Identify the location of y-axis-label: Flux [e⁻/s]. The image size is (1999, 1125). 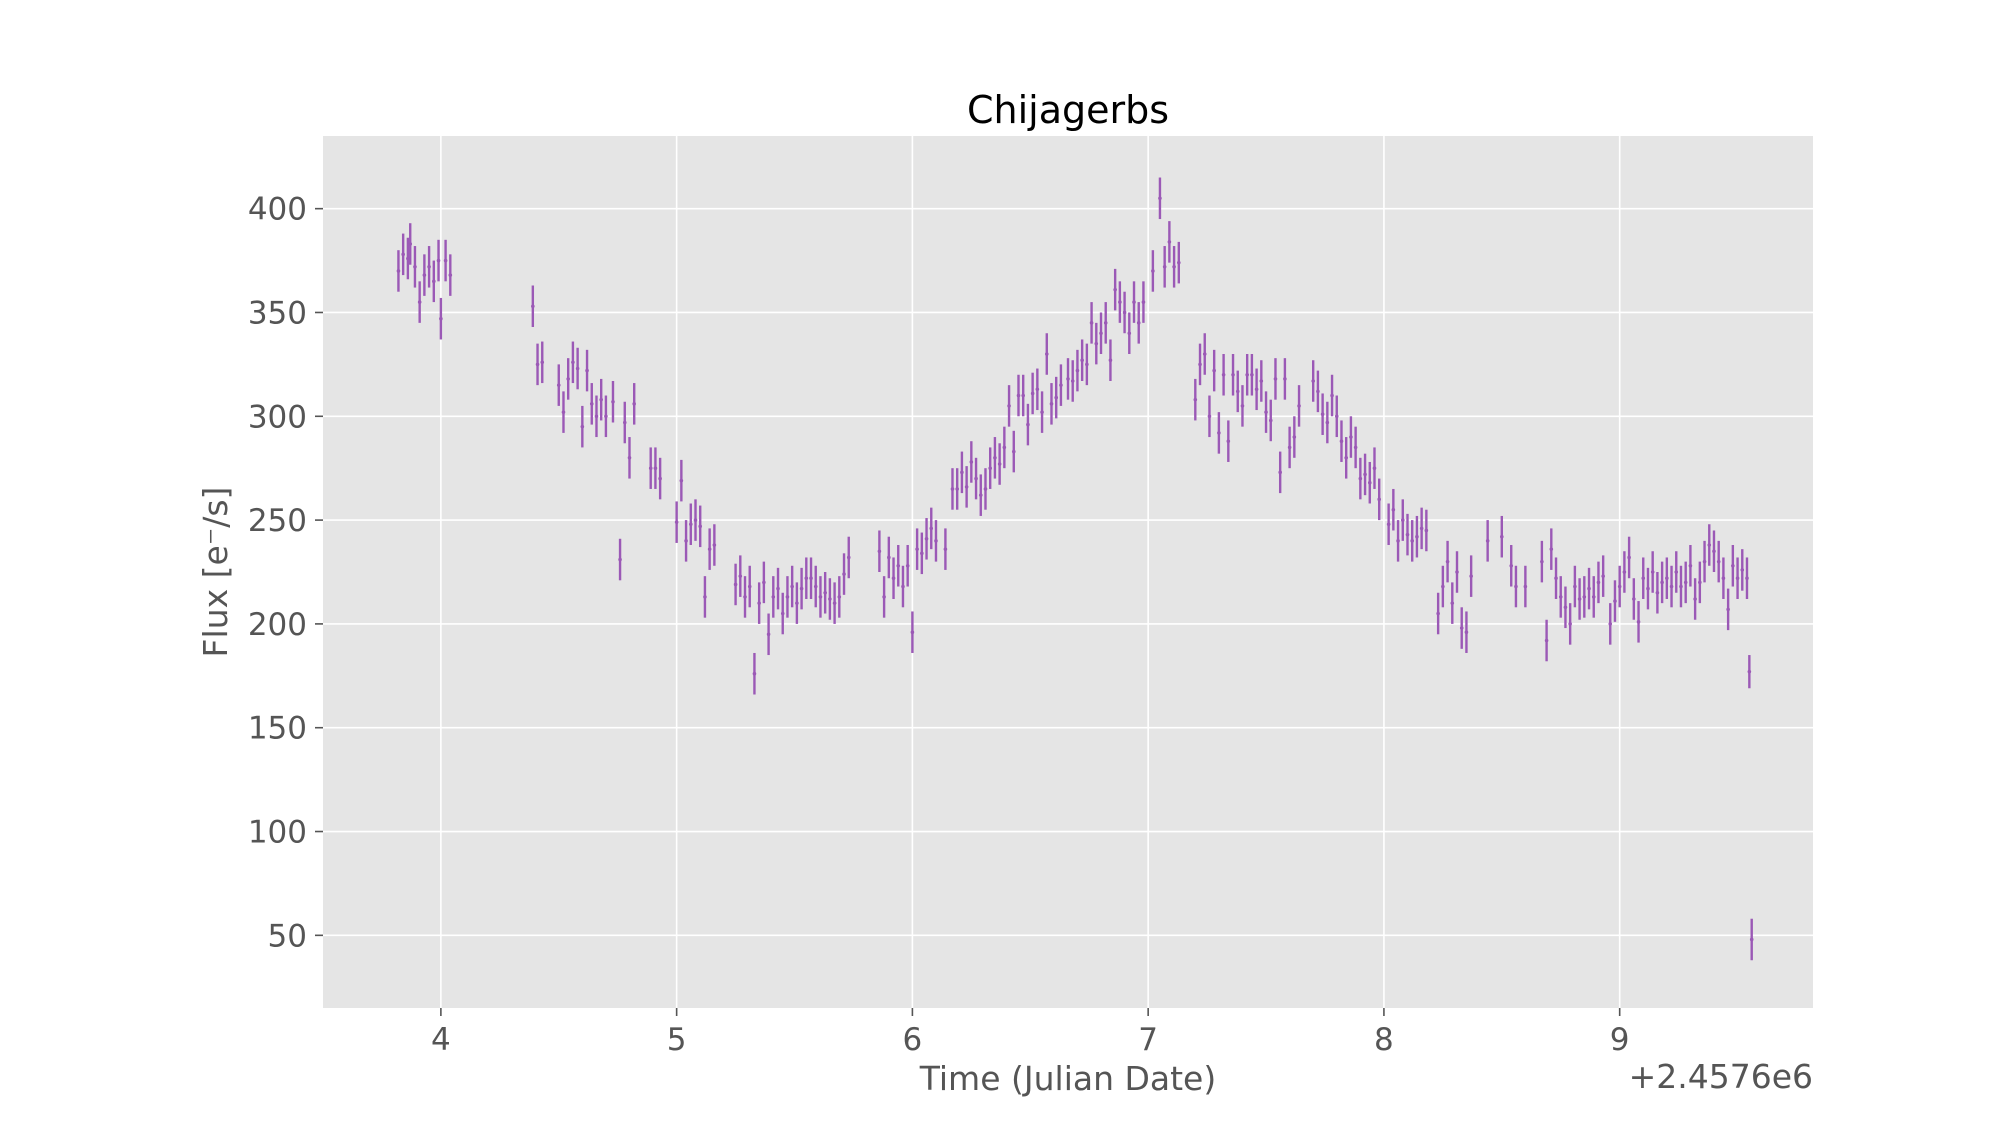
(215, 572).